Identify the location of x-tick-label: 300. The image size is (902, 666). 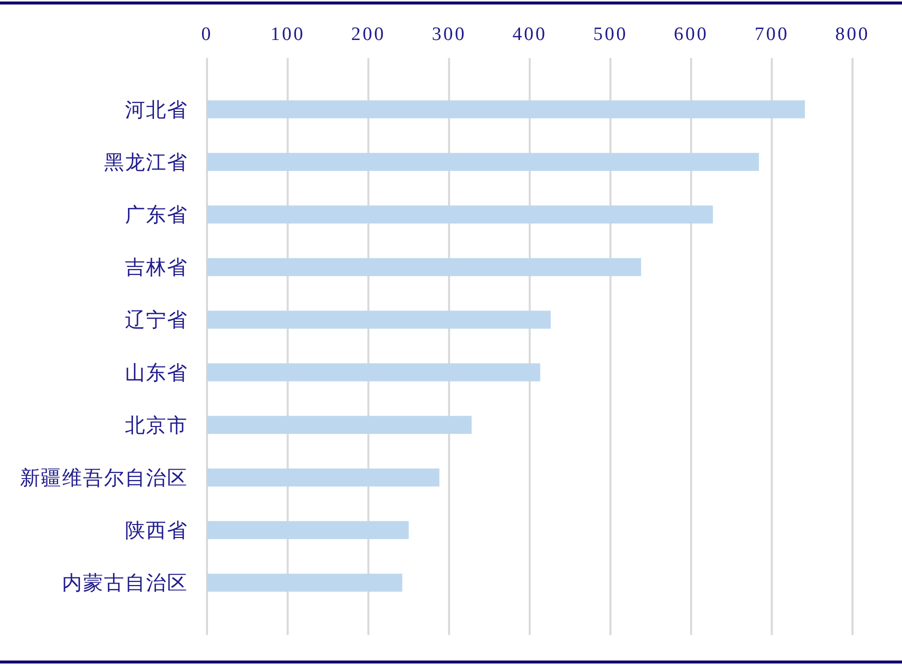
(449, 34).